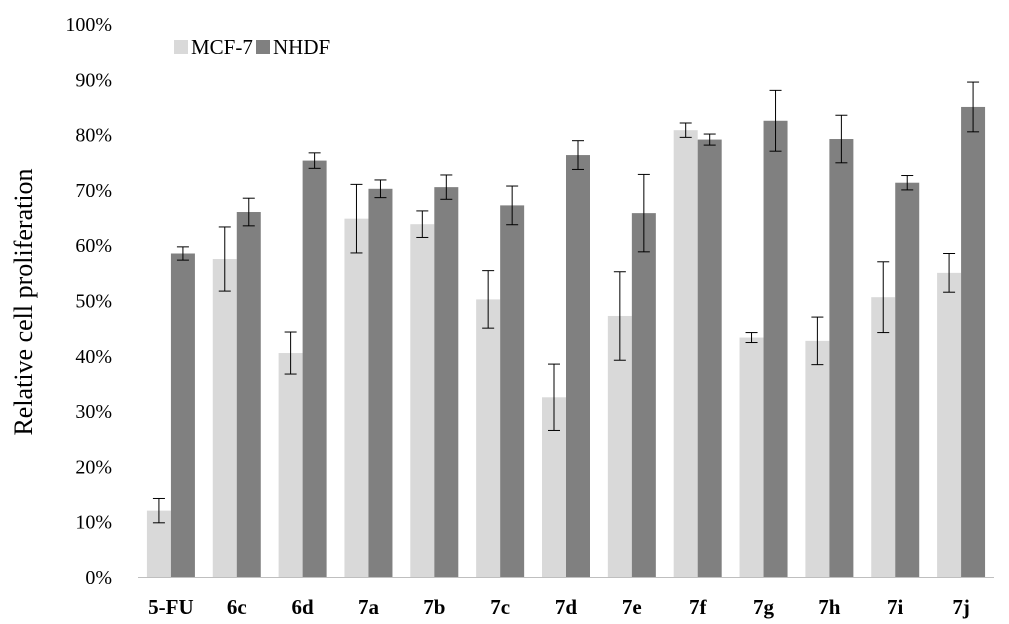 The height and width of the screenshot is (624, 1009). I want to click on y-tick-label: 0%, so click(98, 578).